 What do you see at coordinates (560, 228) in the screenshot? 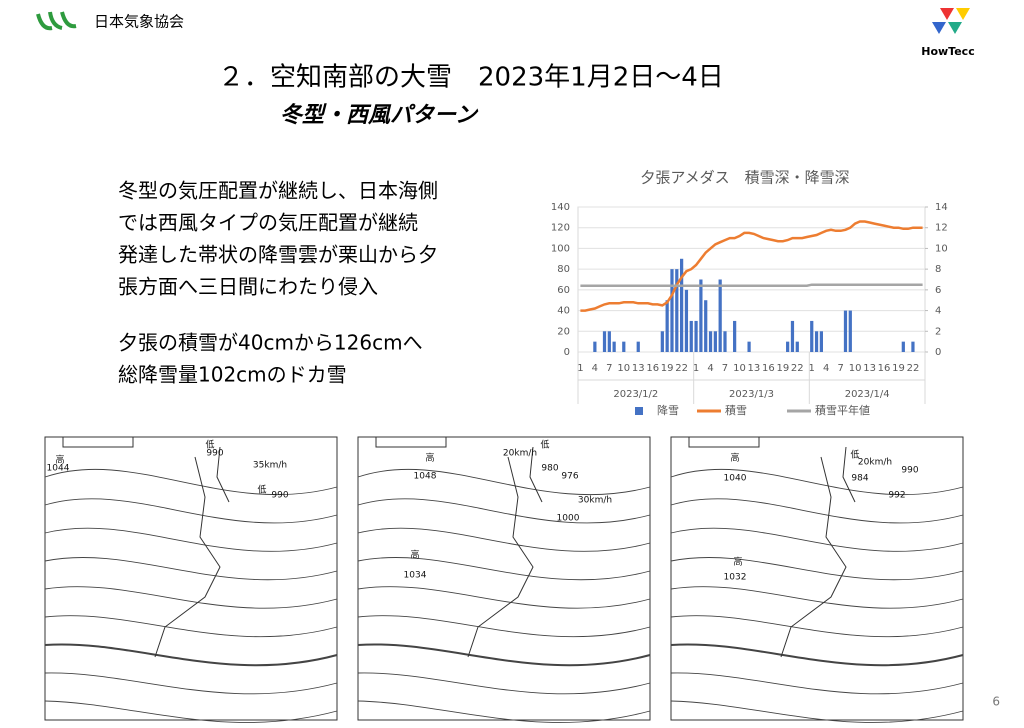
I see `y-tick-label: 120` at bounding box center [560, 228].